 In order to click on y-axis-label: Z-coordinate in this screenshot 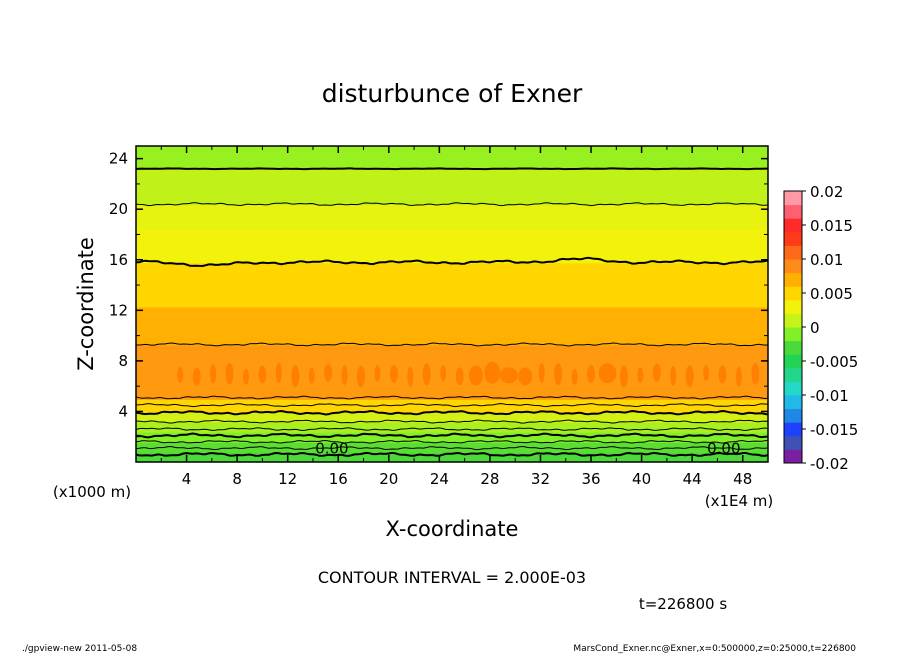, I will do `click(86, 304)`.